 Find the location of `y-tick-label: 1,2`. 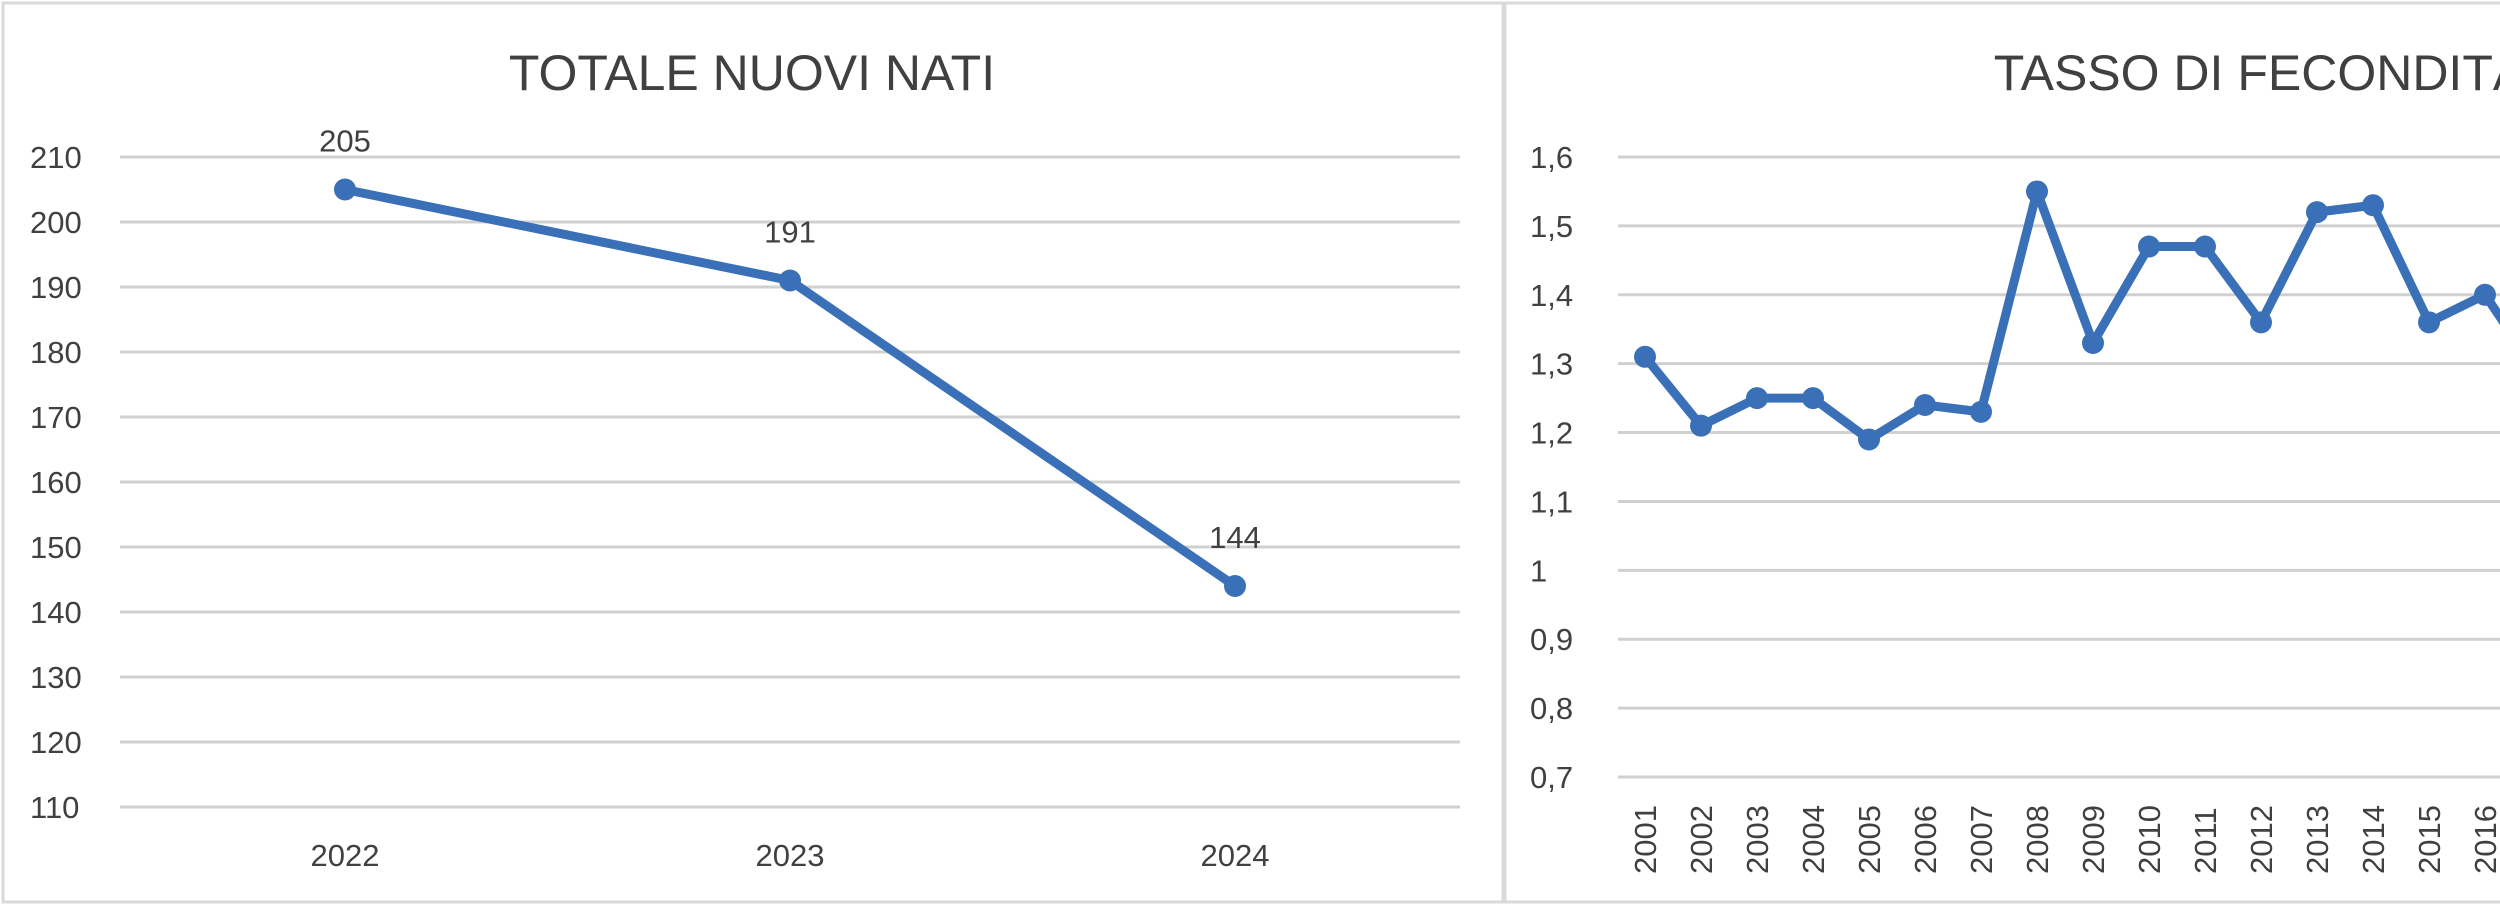

y-tick-label: 1,2 is located at coordinates (1551, 433).